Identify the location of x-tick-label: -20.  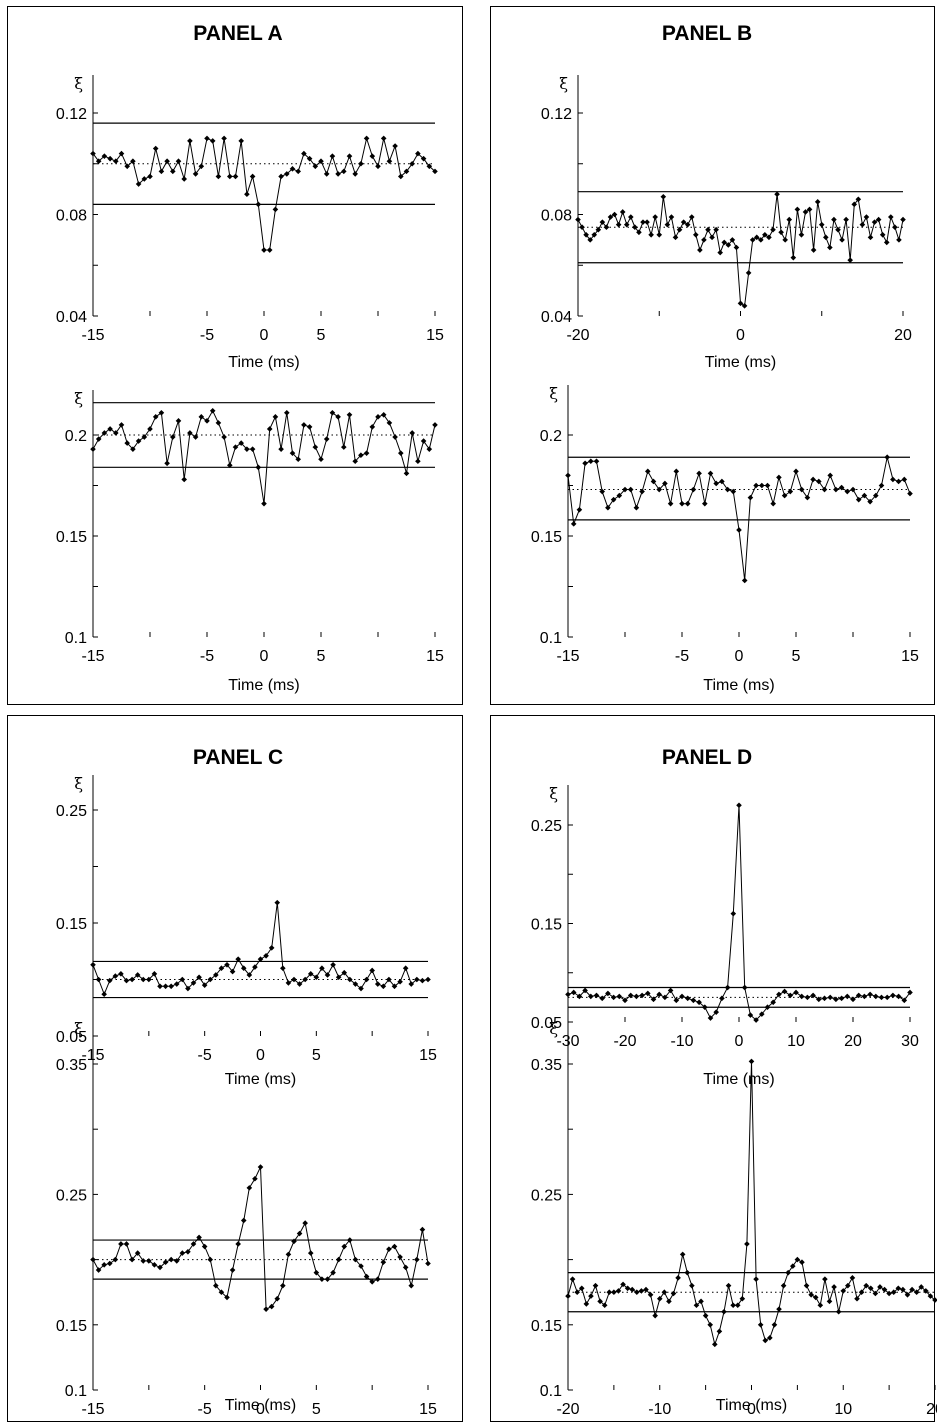
(567, 1409).